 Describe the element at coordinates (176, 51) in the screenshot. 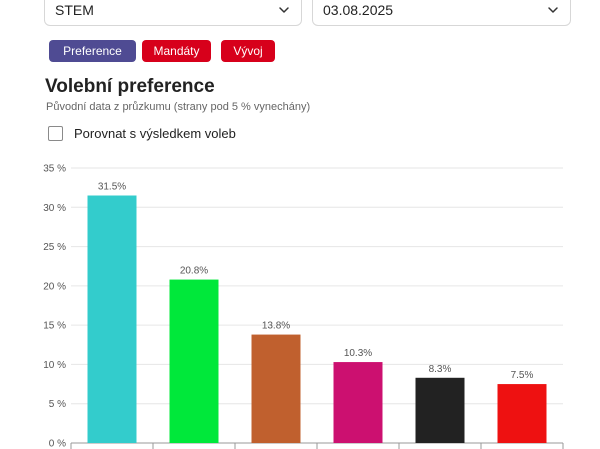

I see `tab-mandates: Mandáty` at that location.